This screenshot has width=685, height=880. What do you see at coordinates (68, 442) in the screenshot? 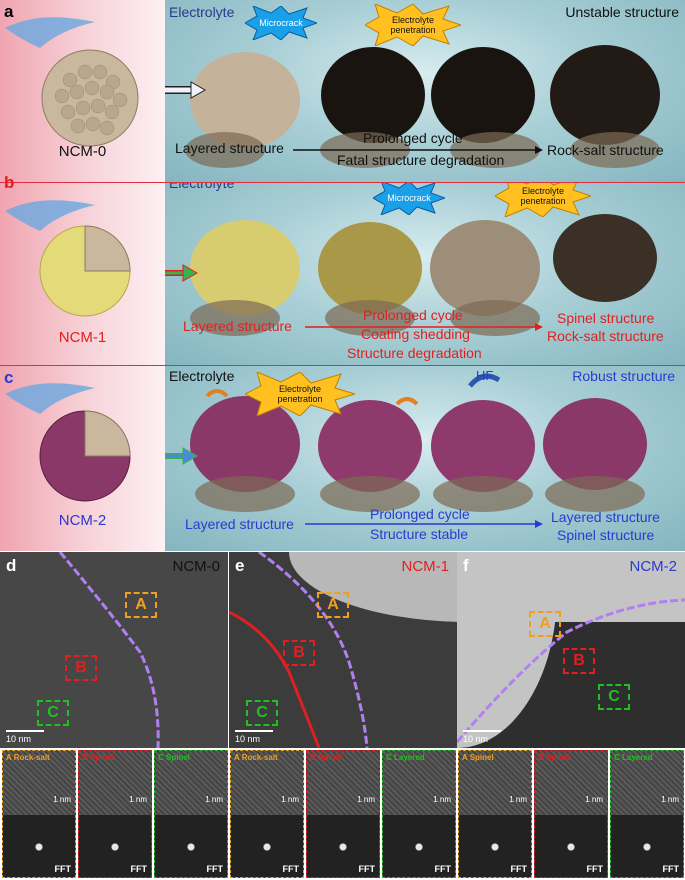
I see `panel-c-particle-graphic` at bounding box center [68, 442].